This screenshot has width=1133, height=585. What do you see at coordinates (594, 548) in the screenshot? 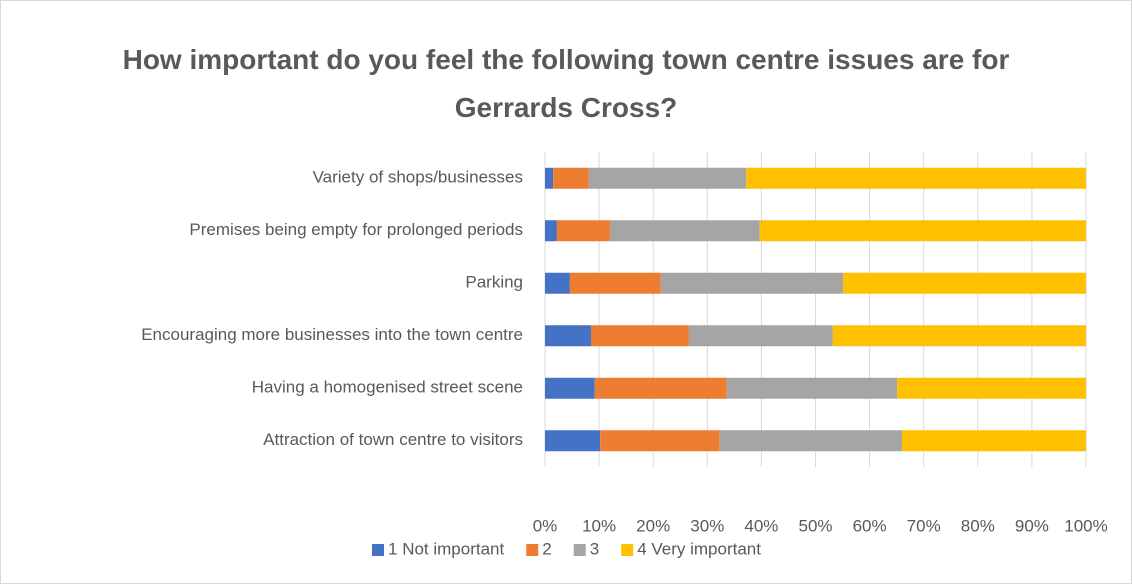
I see `legend-label: 3` at bounding box center [594, 548].